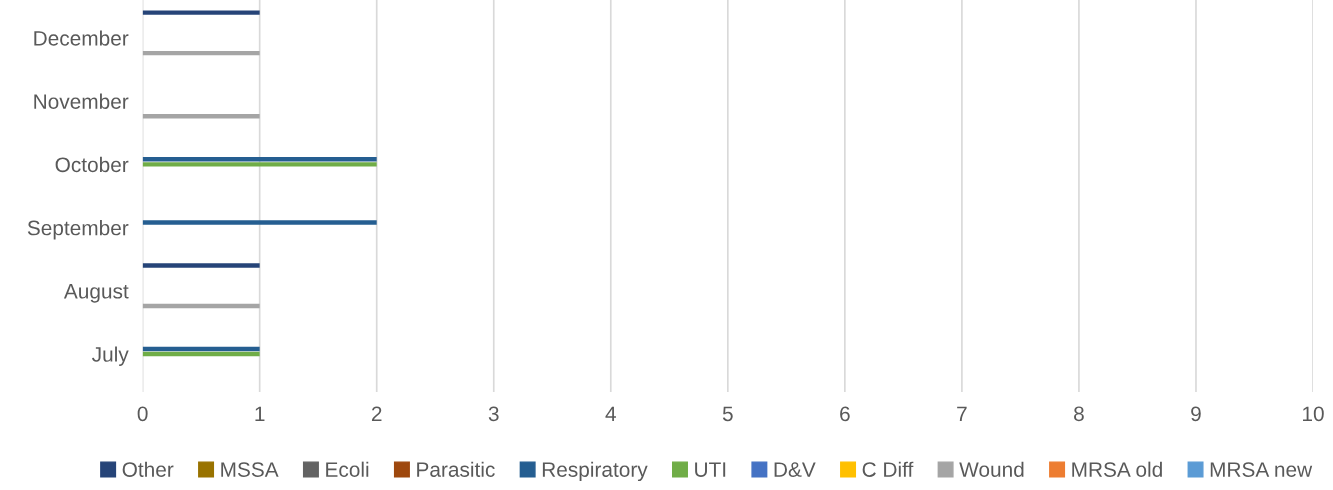 The width and height of the screenshot is (1333, 490). I want to click on legend-label: MSSA, so click(250, 469).